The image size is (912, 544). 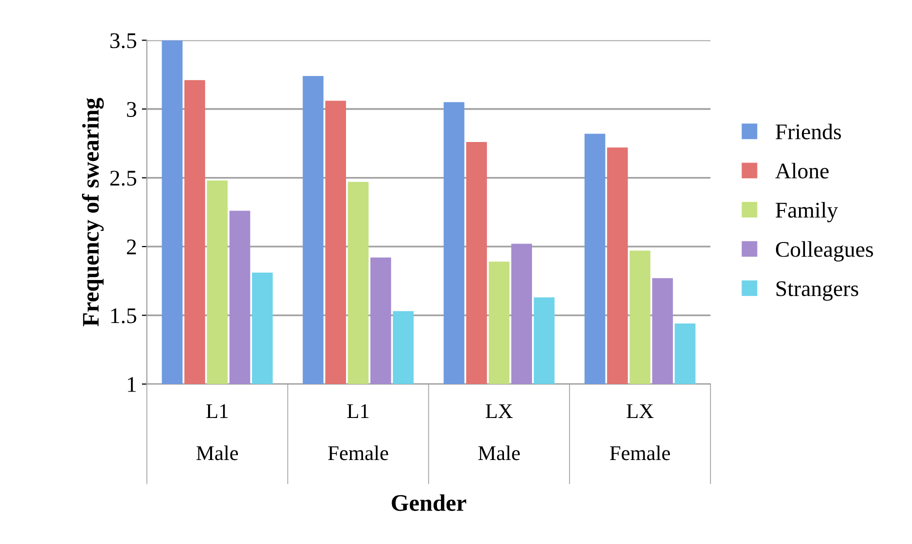 What do you see at coordinates (217, 432) in the screenshot?
I see `category-label: L1 Male` at bounding box center [217, 432].